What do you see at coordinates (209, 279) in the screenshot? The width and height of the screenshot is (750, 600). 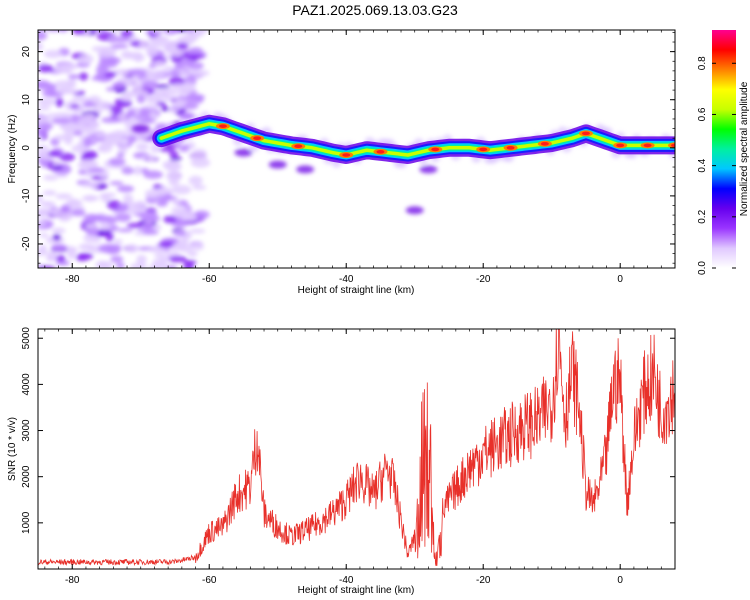 I see `spectrogram-x-tick-label: -60` at bounding box center [209, 279].